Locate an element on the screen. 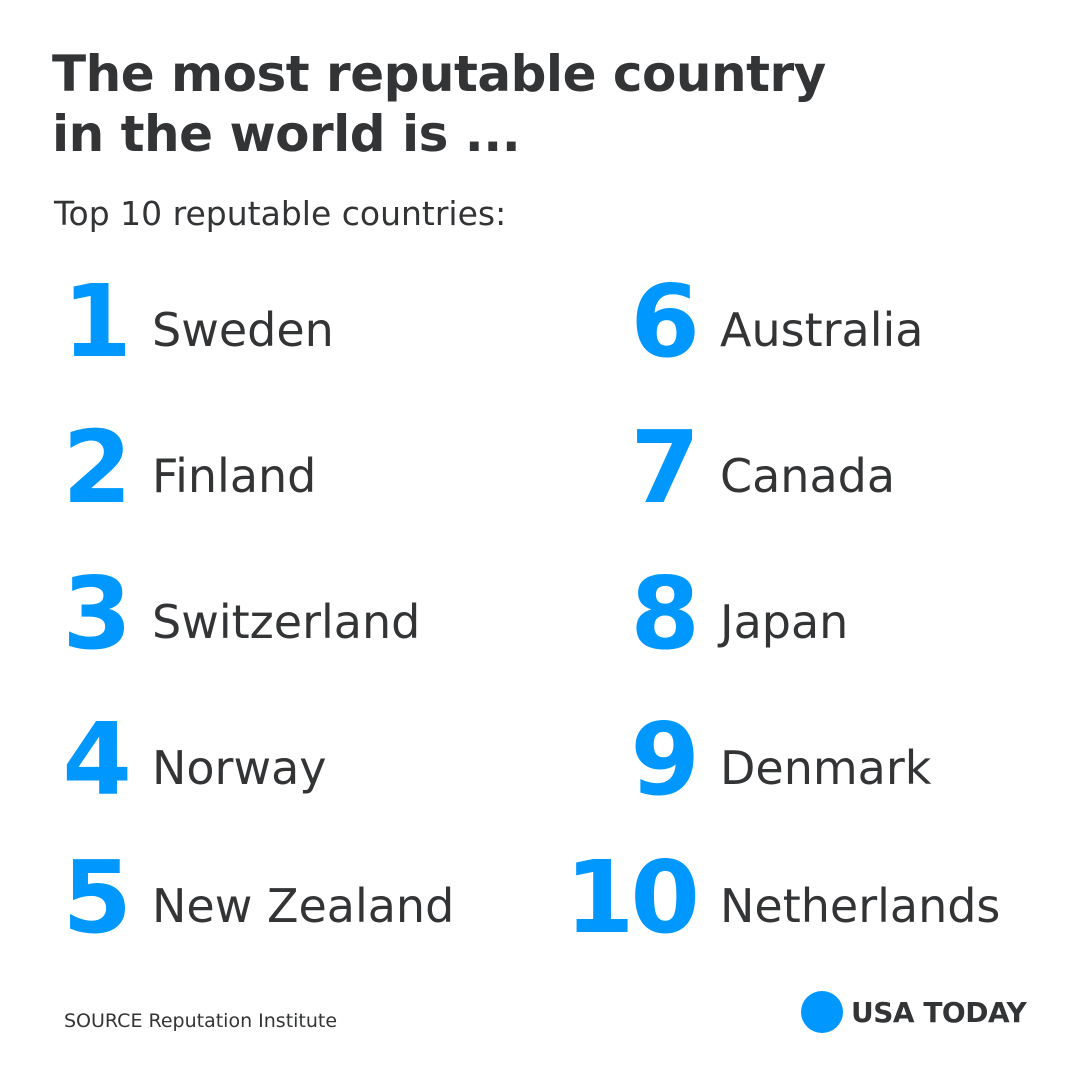  circle-logo-icon is located at coordinates (822, 1012).